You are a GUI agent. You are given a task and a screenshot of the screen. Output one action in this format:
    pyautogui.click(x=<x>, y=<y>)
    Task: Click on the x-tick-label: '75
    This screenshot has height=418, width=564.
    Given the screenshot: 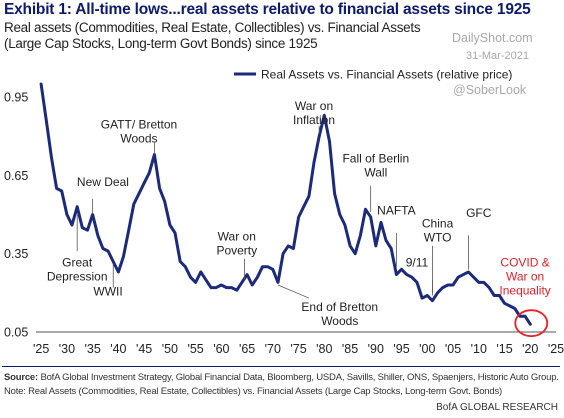 What is the action you would take?
    pyautogui.click(x=298, y=349)
    